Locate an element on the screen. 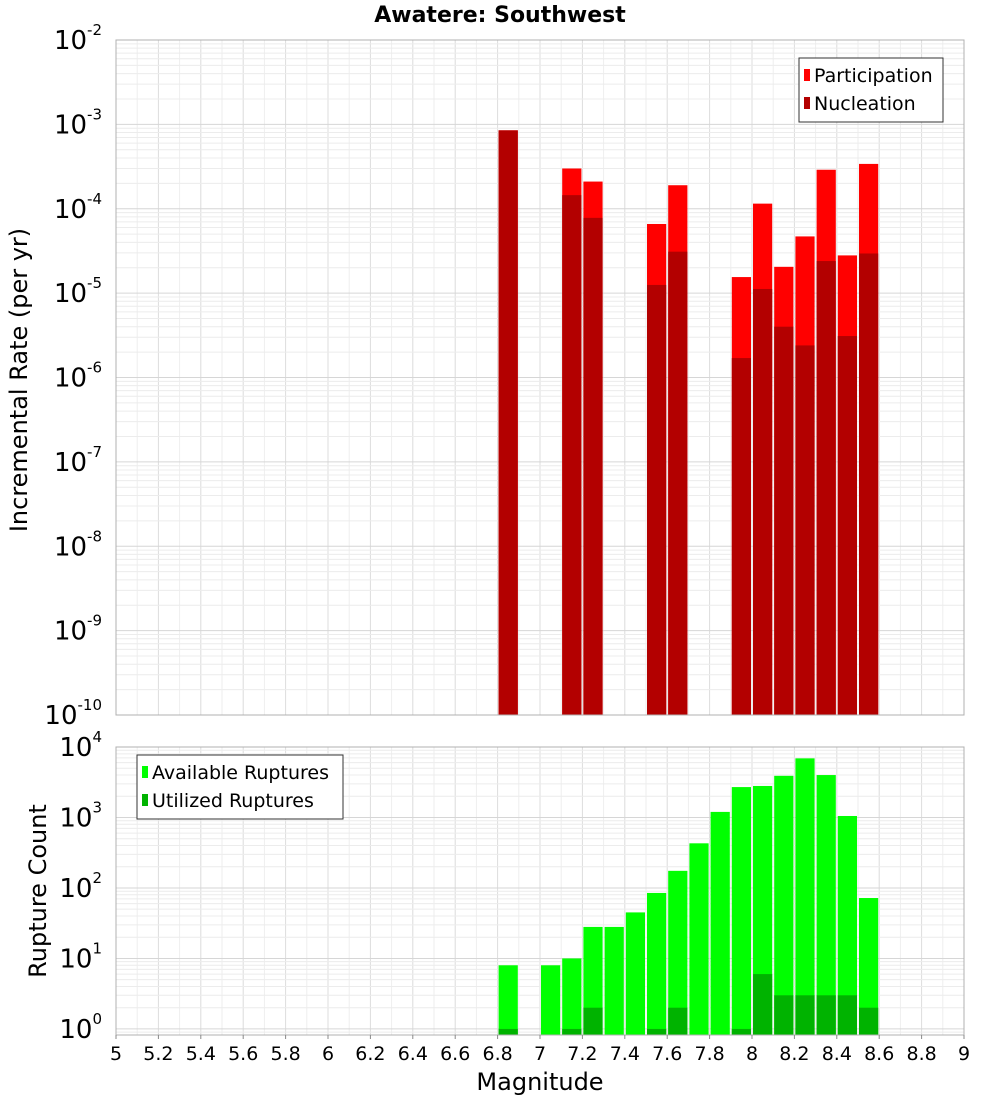 The height and width of the screenshot is (1100, 1000). y-tick-label: 10⁻¹⁰ is located at coordinates (73, 713).